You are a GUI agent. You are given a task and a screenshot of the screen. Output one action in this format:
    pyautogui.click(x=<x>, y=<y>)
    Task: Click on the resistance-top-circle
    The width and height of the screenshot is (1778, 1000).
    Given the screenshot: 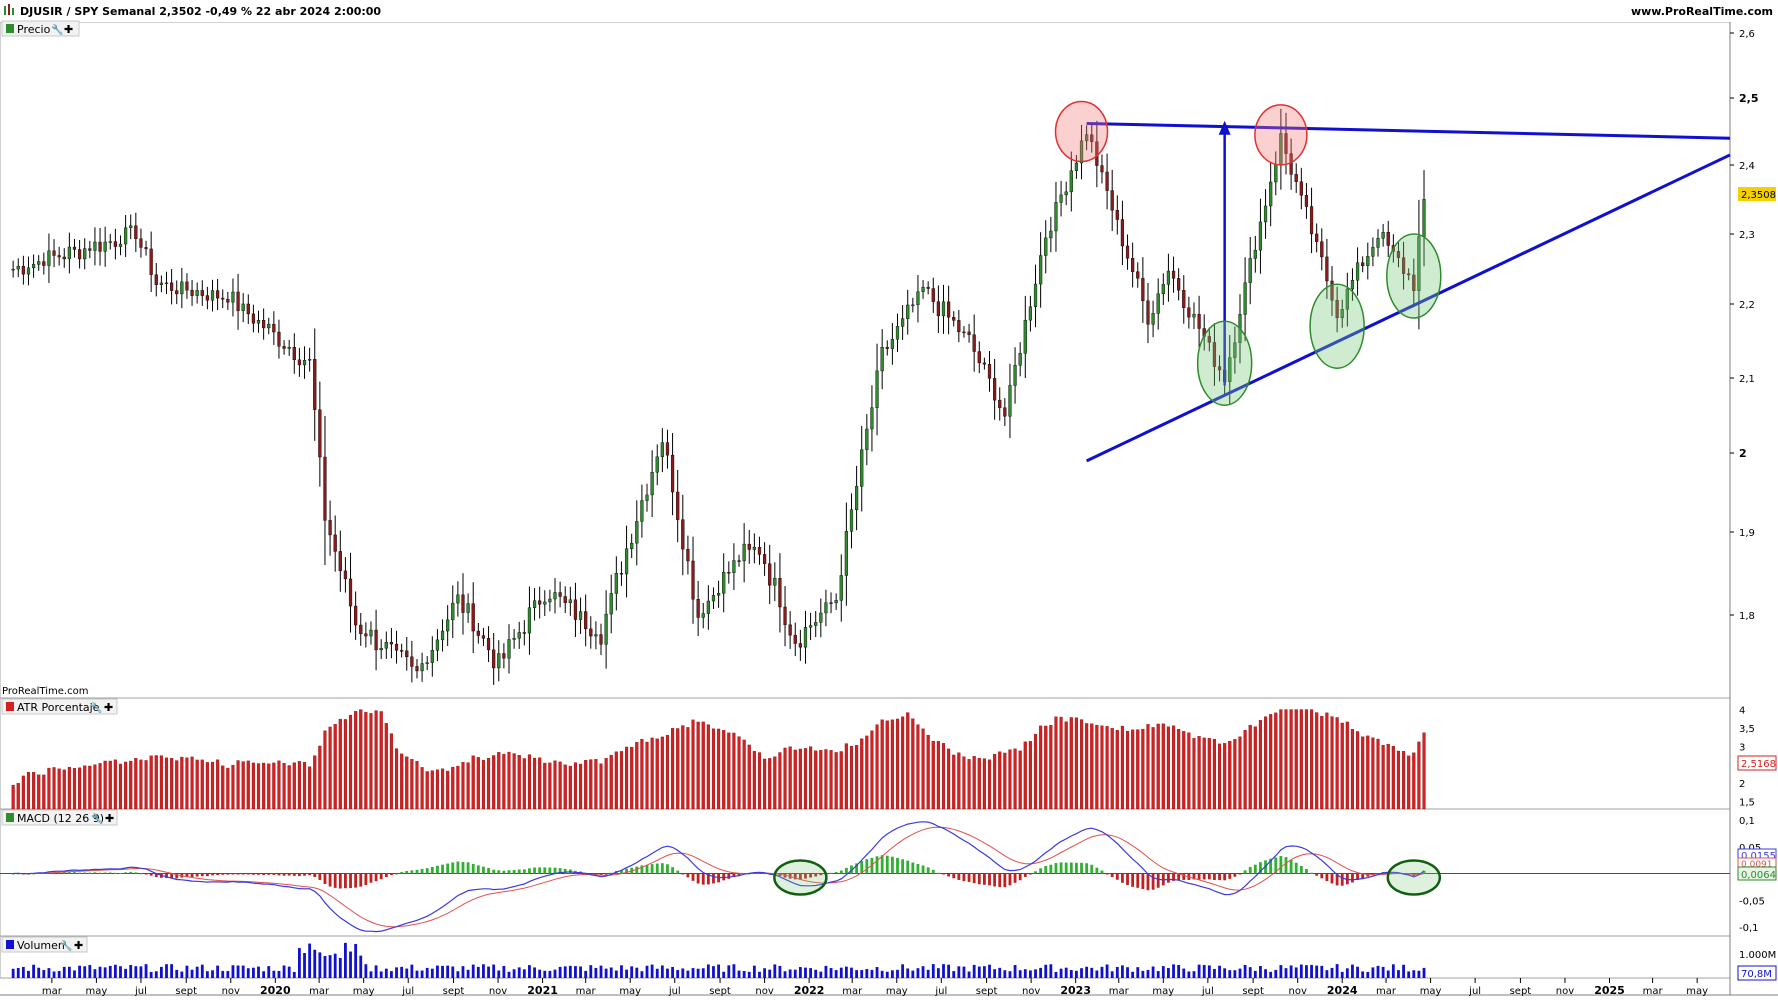 What is the action you would take?
    pyautogui.click(x=1081, y=131)
    